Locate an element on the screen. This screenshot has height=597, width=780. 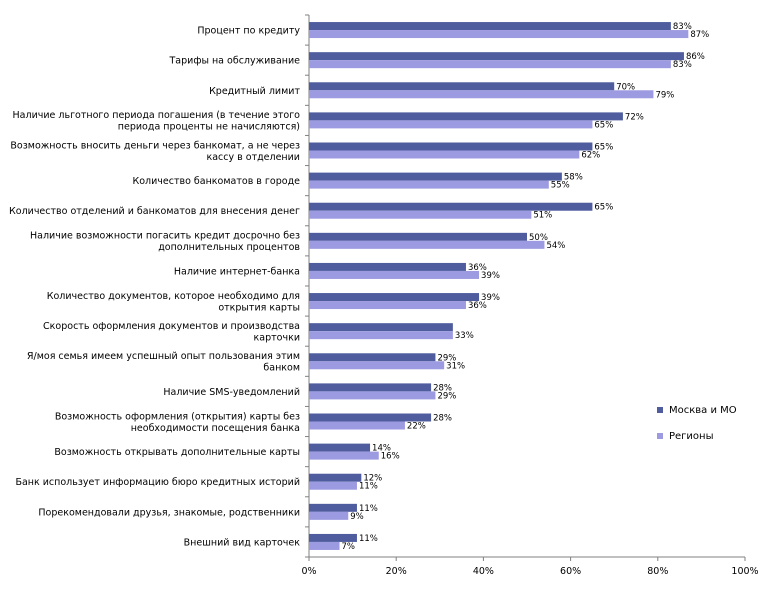
value-label-regions: 79% is located at coordinates (664, 95).